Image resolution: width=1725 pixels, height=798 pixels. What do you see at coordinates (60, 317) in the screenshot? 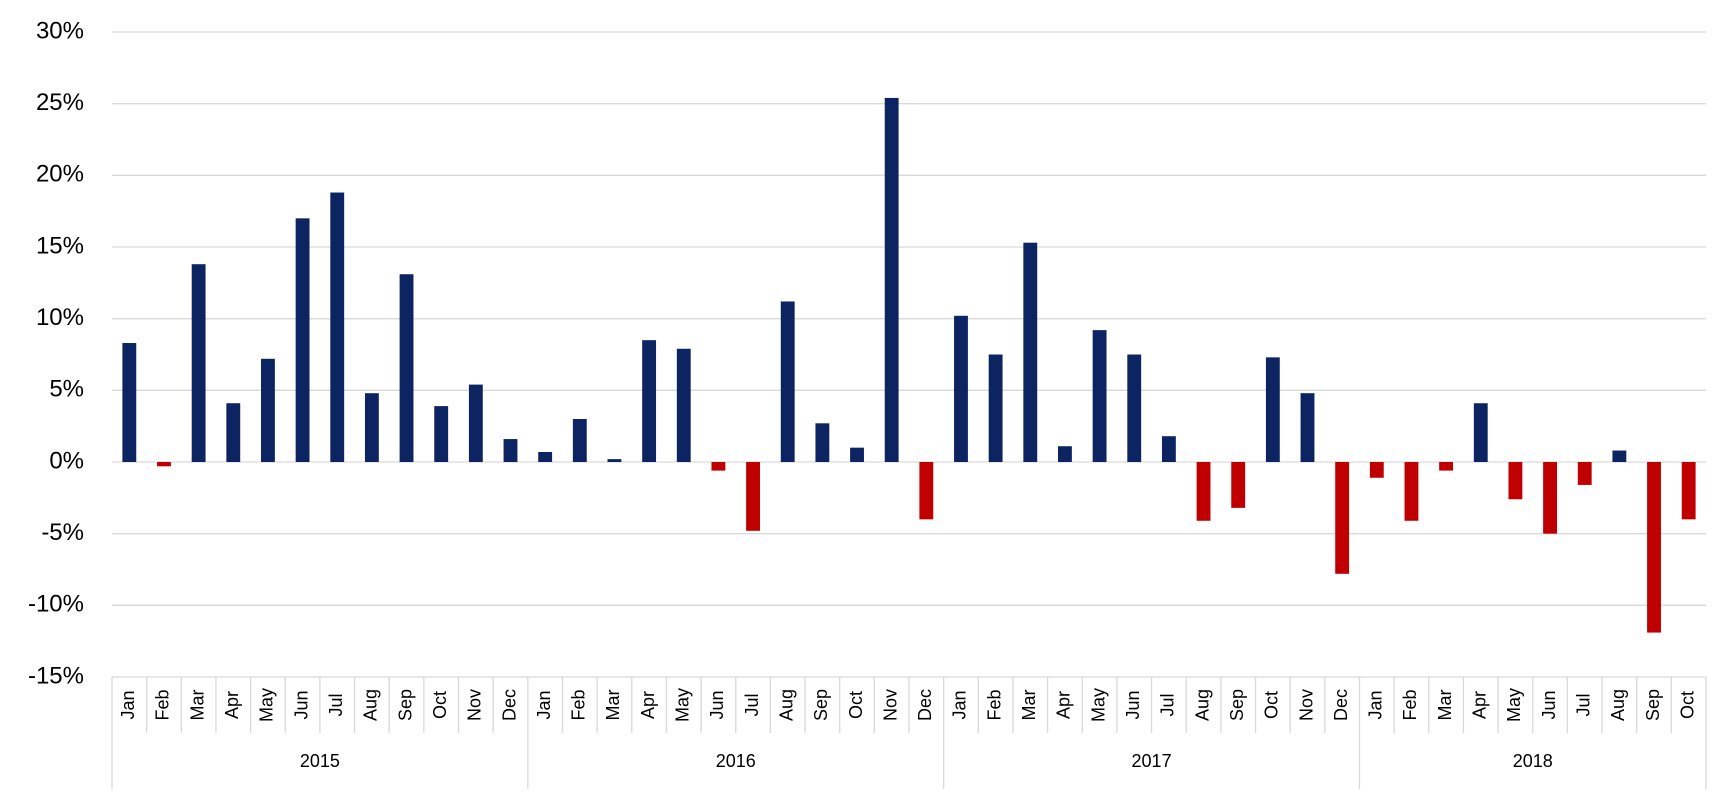
I see `y-tick-label: 10%` at bounding box center [60, 317].